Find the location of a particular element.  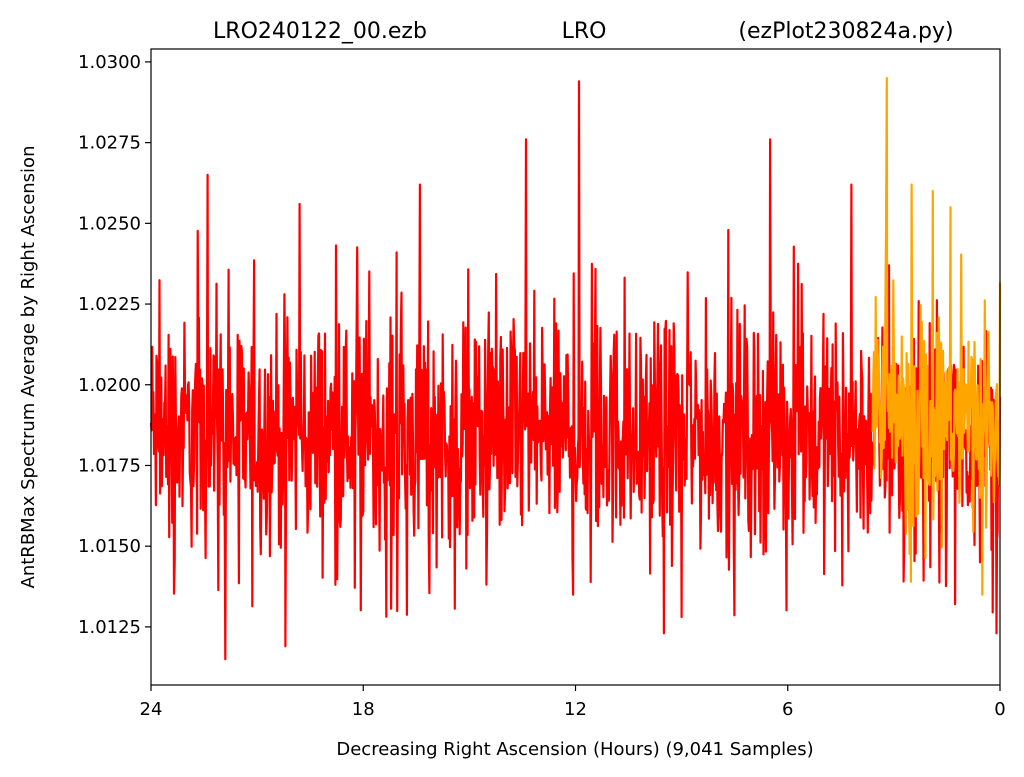

chart-title-right: (ezPlot230824a.py) is located at coordinates (845, 31).